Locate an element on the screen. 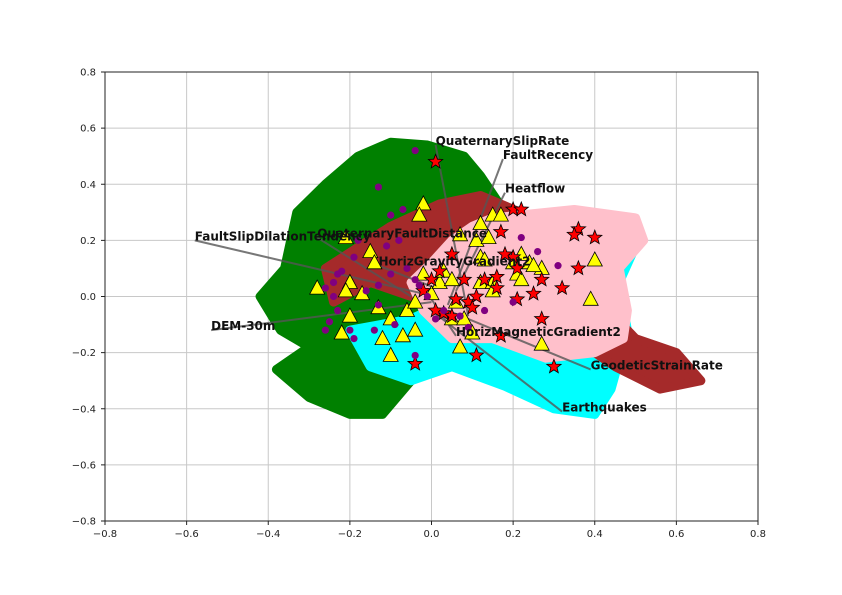  y-tick-label: 0.8 is located at coordinates (88, 73).